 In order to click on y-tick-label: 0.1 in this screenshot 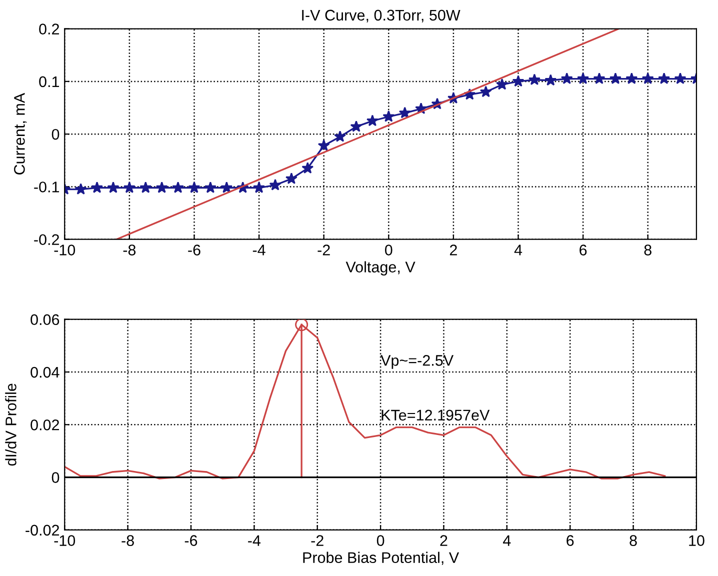, I will do `click(49, 82)`.